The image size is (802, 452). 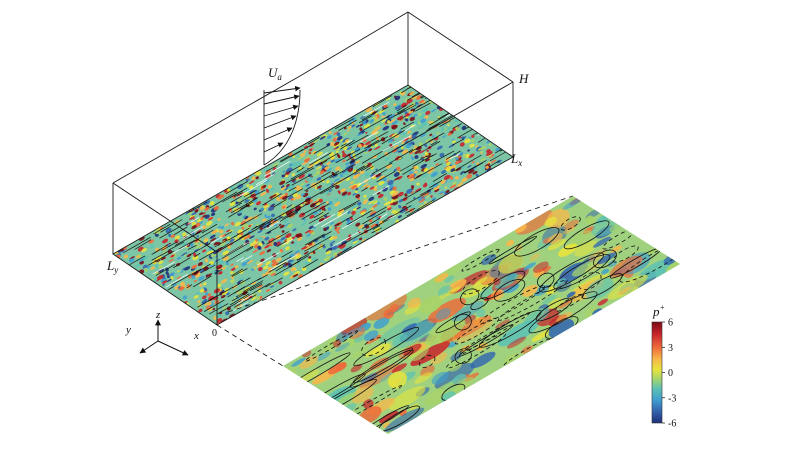 What do you see at coordinates (670, 348) in the screenshot?
I see `colorbar-tick-label: 3` at bounding box center [670, 348].